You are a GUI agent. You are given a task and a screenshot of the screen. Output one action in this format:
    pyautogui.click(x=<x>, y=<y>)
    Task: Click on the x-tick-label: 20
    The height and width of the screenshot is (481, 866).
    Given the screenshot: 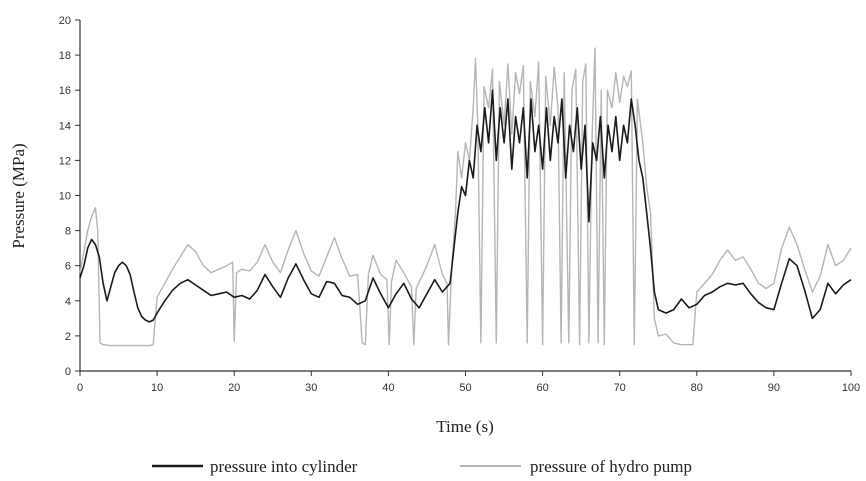 What is the action you would take?
    pyautogui.click(x=234, y=388)
    